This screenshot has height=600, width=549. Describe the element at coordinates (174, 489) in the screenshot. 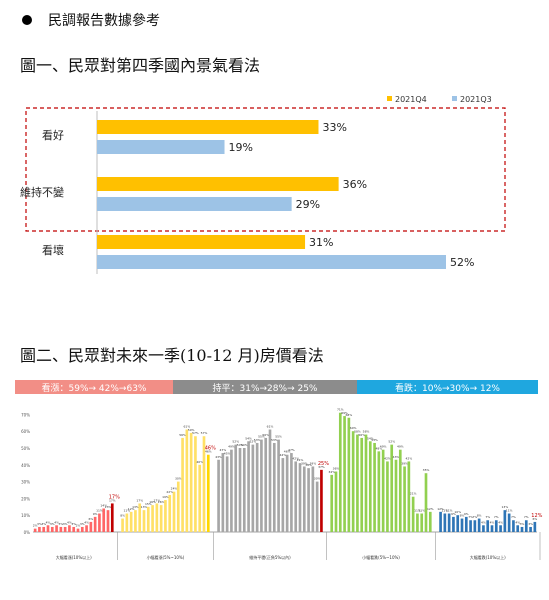

I see `chart2-data-label: 24%` at that location.